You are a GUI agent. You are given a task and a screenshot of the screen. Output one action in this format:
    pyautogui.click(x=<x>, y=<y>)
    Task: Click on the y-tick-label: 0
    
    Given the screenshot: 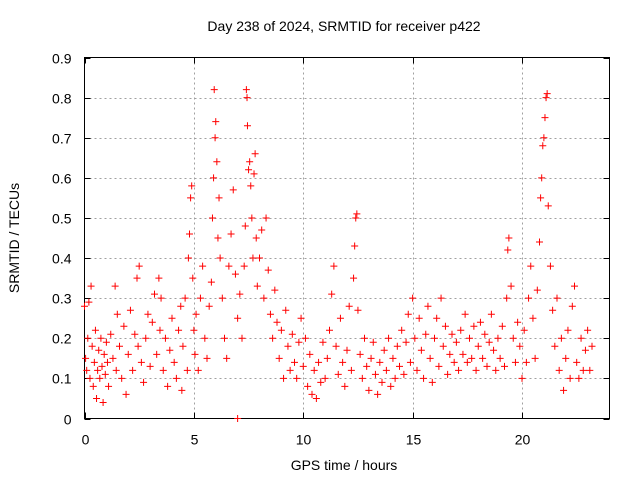 What is the action you would take?
    pyautogui.click(x=68, y=420)
    